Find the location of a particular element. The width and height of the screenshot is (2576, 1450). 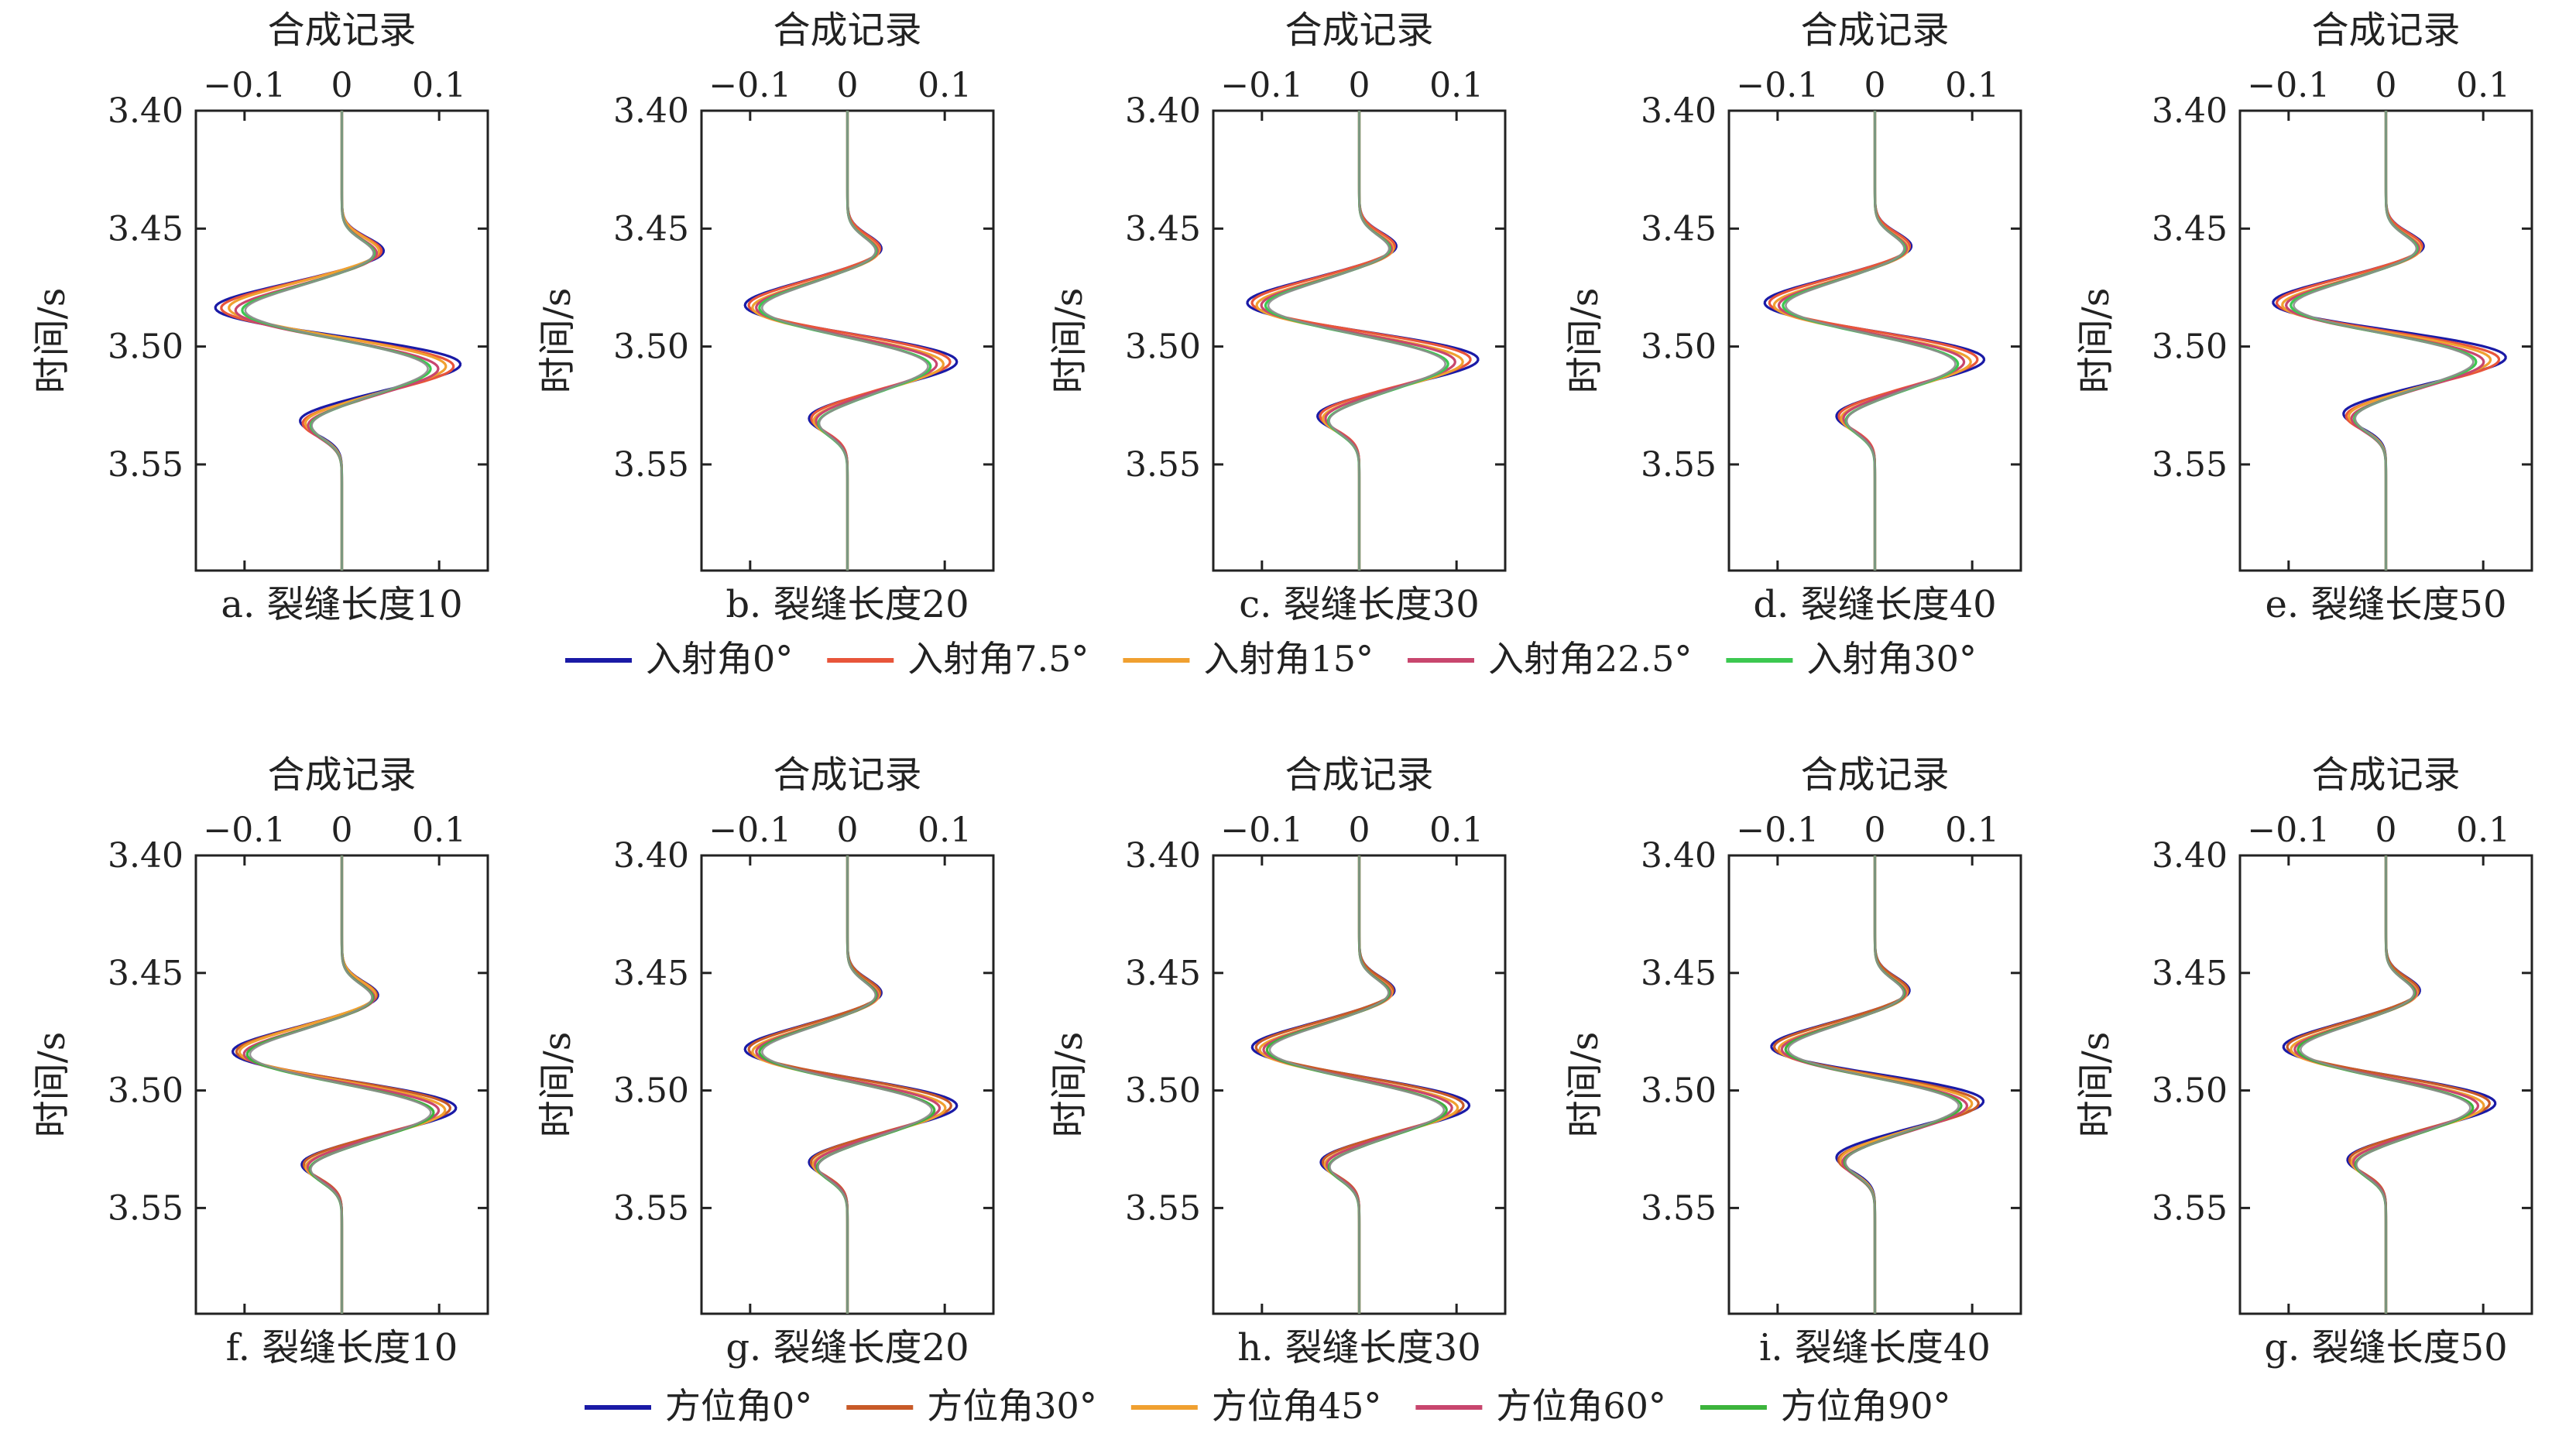

panel-caption: a. 裂缝长度10 is located at coordinates (341, 604).